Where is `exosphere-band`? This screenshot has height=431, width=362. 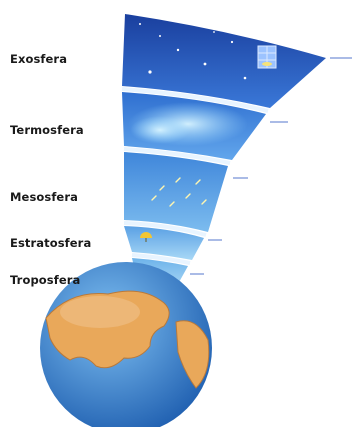
exosphere-band is located at coordinates (224, 61).